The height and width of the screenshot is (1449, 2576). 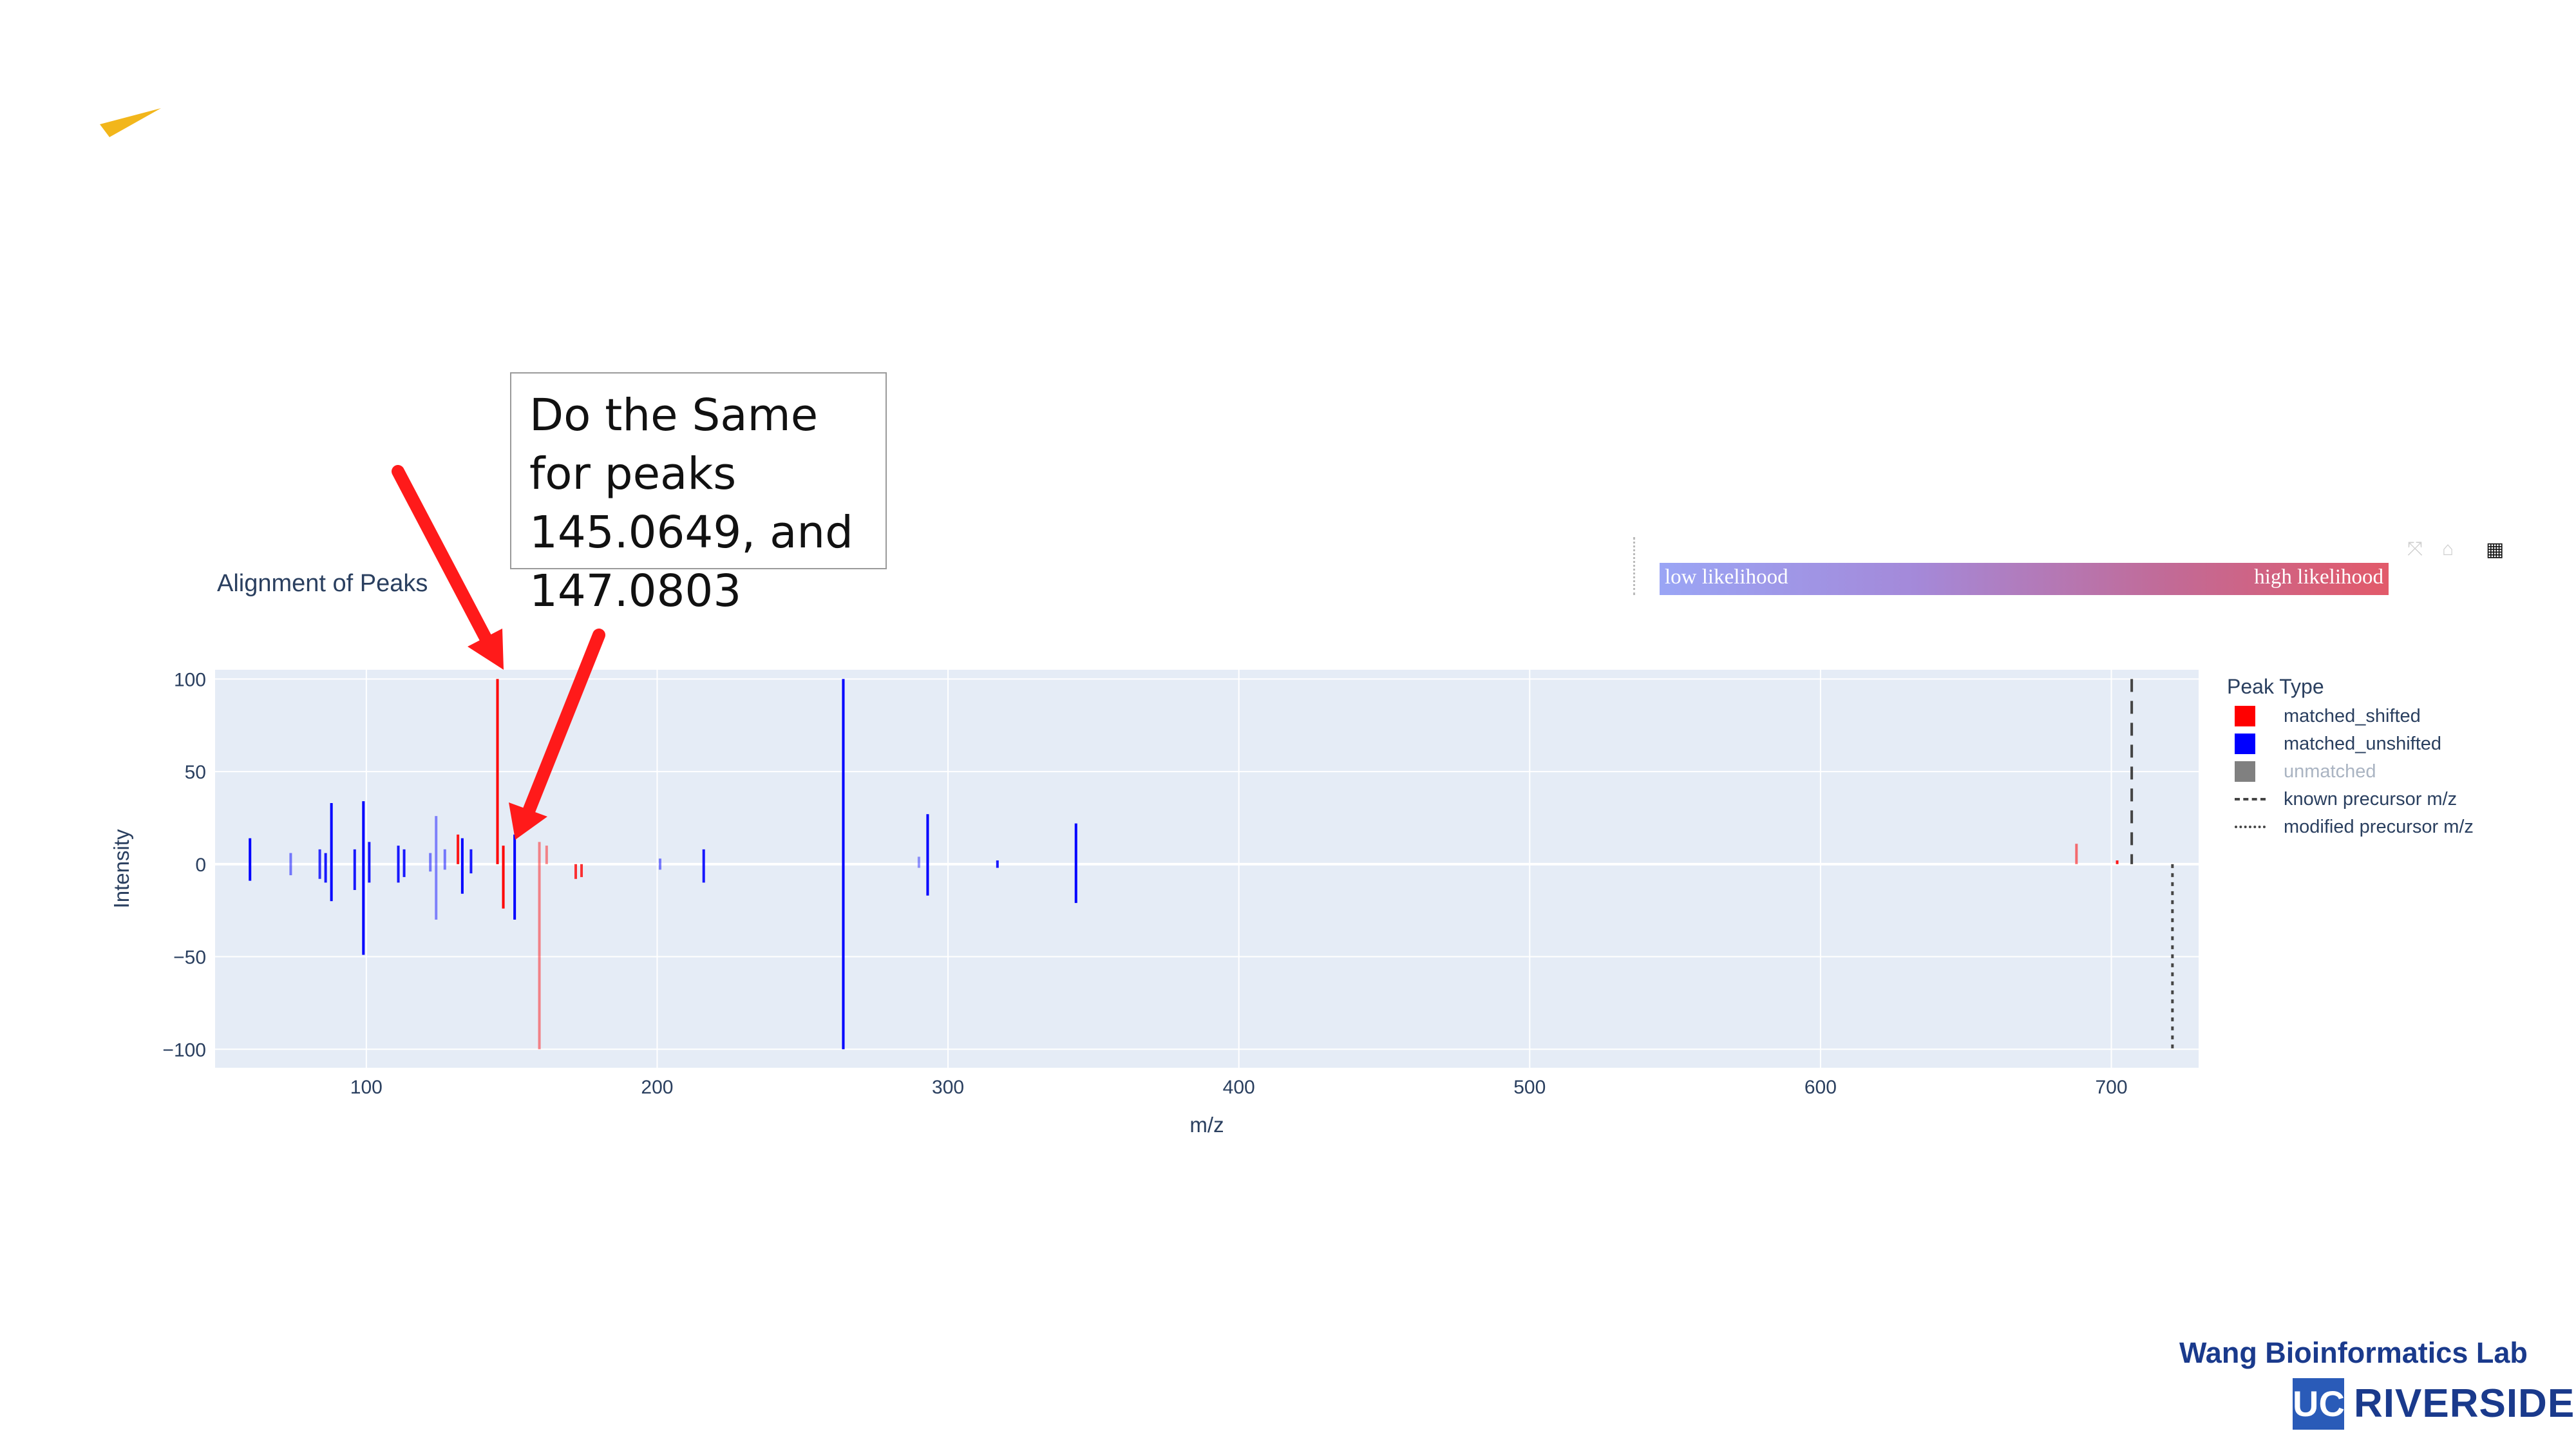 What do you see at coordinates (1206, 1125) in the screenshot?
I see `x-axis-label: m/z` at bounding box center [1206, 1125].